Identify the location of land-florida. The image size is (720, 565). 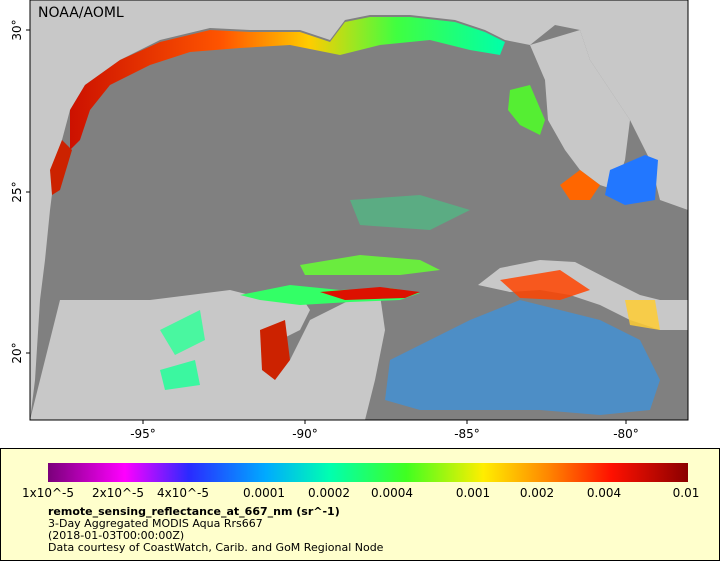
(580, 110).